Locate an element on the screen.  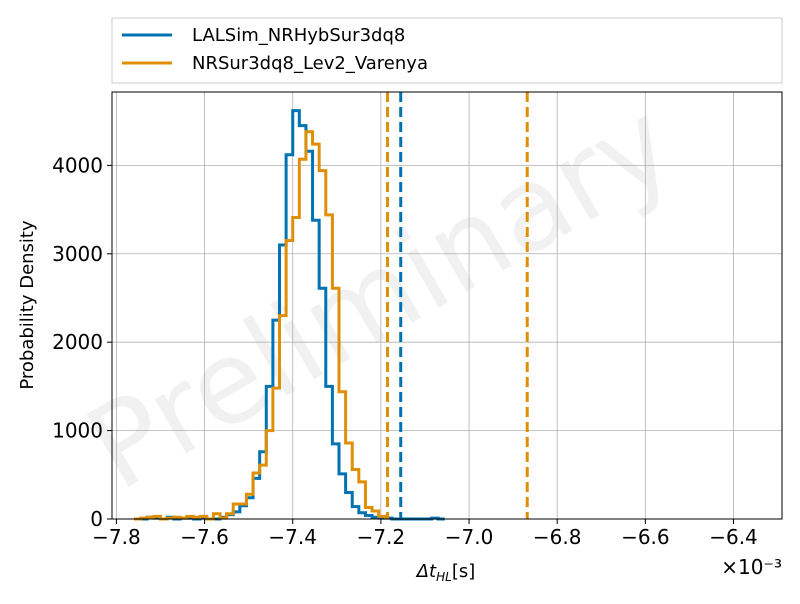
x-axis-label: ΔtHL[s] is located at coordinates (445, 572).